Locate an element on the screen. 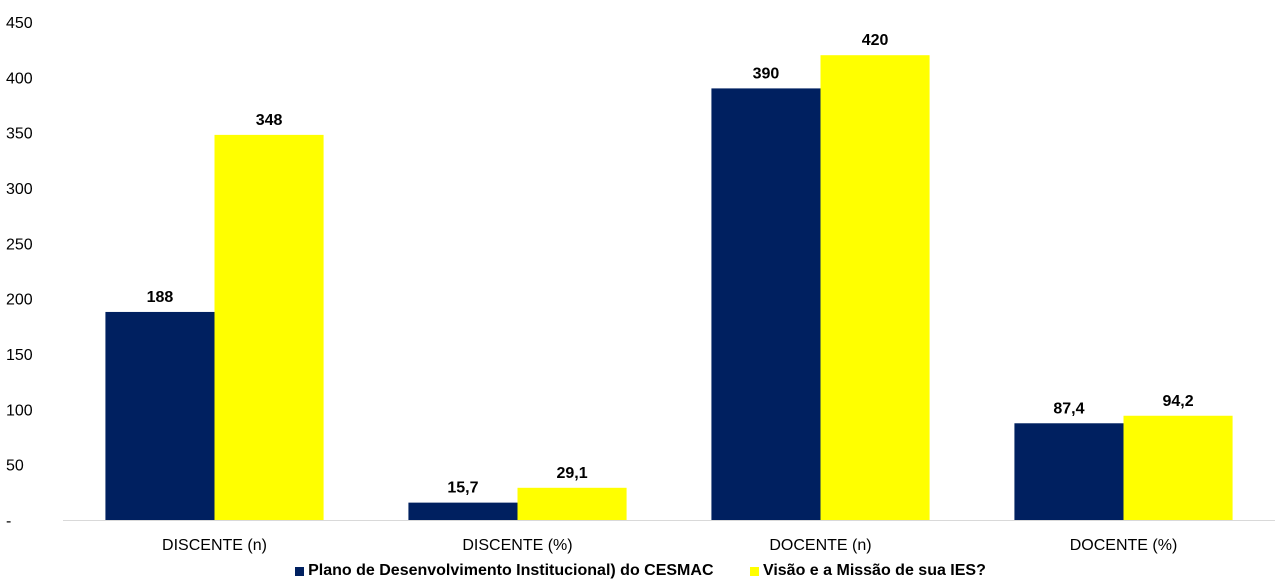  data-label-series-1: 87,4 is located at coordinates (1068, 408).